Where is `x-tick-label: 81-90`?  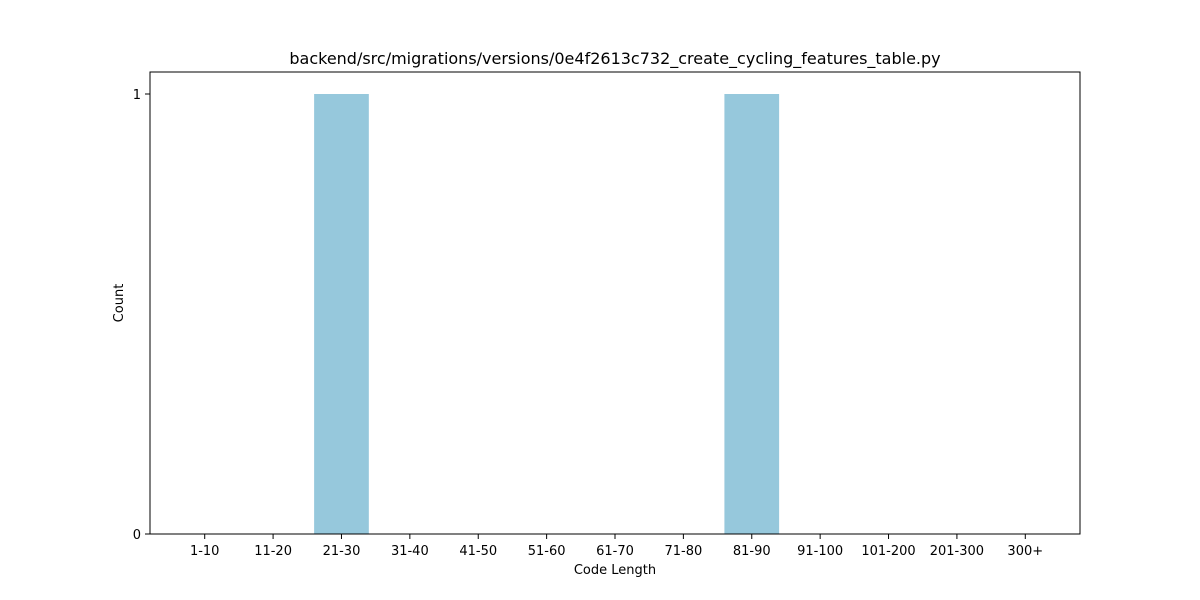 x-tick-label: 81-90 is located at coordinates (752, 551).